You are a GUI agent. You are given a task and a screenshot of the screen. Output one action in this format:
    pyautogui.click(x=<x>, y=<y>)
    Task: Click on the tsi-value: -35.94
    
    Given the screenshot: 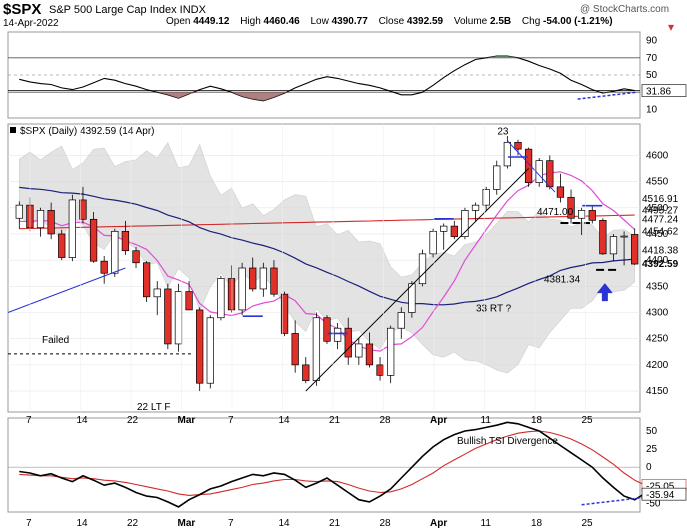 What is the action you would take?
    pyautogui.click(x=660, y=495)
    